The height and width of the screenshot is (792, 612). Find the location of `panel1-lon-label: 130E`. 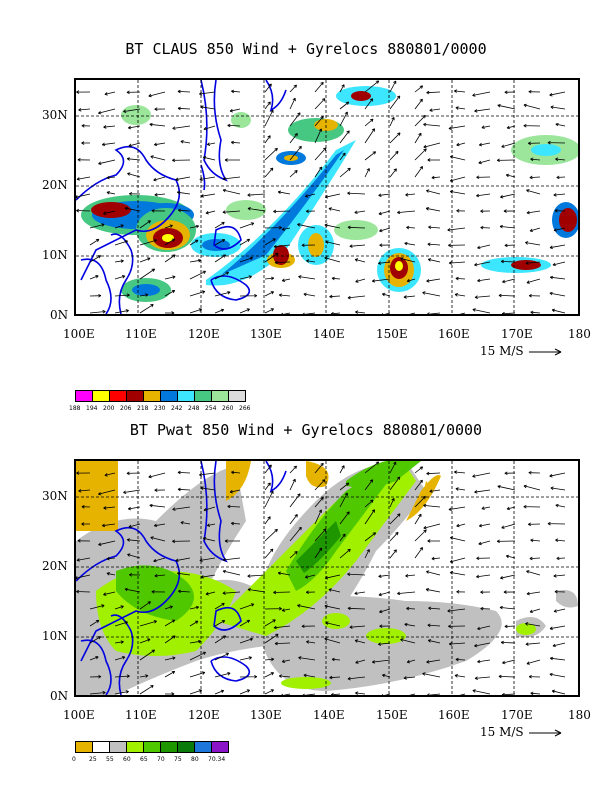

panel1-lon-label: 130E is located at coordinates (266, 334).